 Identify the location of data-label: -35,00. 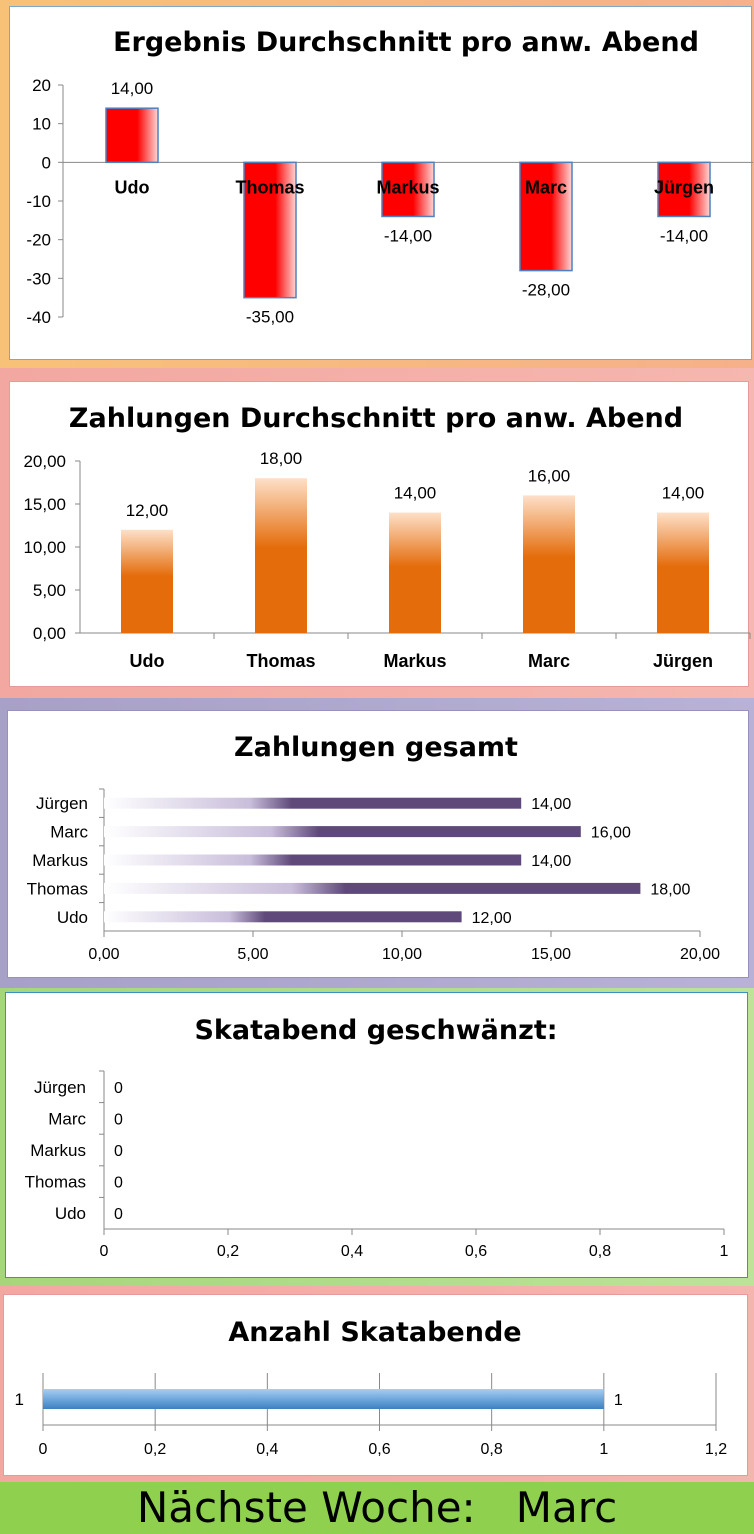
(270, 317).